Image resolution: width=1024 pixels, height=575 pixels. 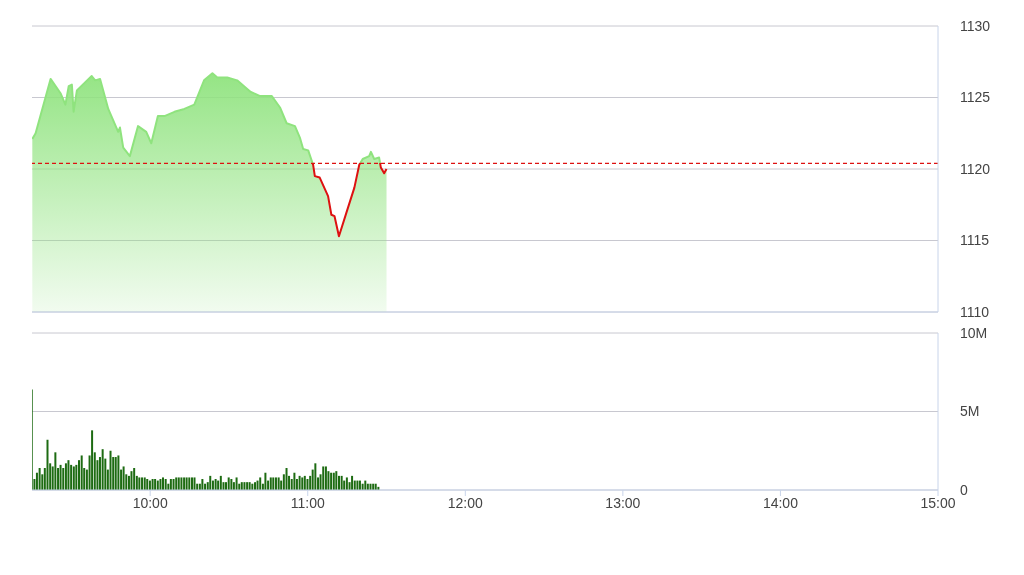 What do you see at coordinates (780, 502) in the screenshot?
I see `x-tick-label: 14:00` at bounding box center [780, 502].